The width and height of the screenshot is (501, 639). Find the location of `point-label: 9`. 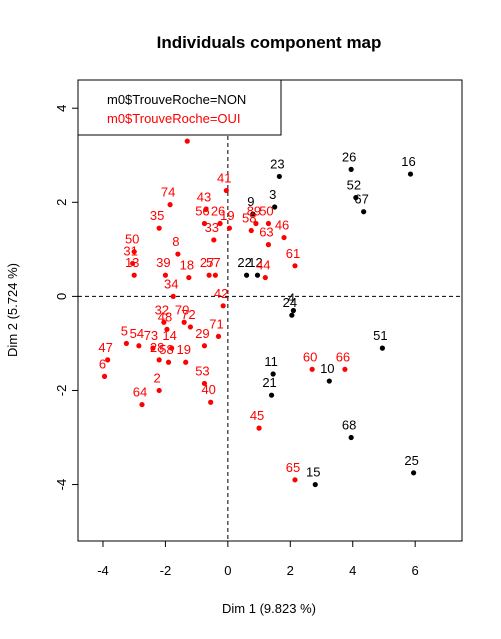

point-label: 9 is located at coordinates (250, 201).